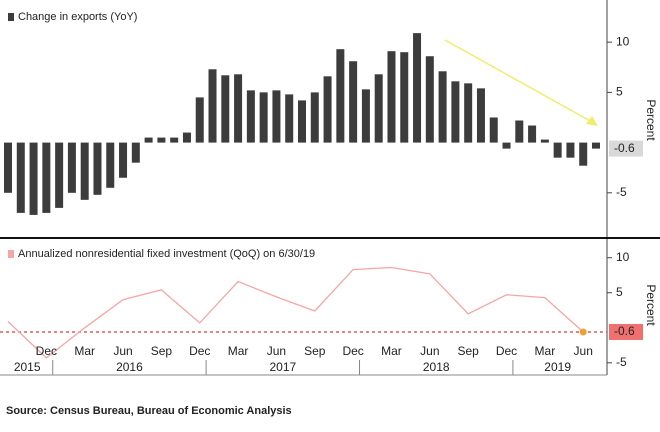 The image size is (660, 432). I want to click on x-year-label: 2016, so click(129, 367).